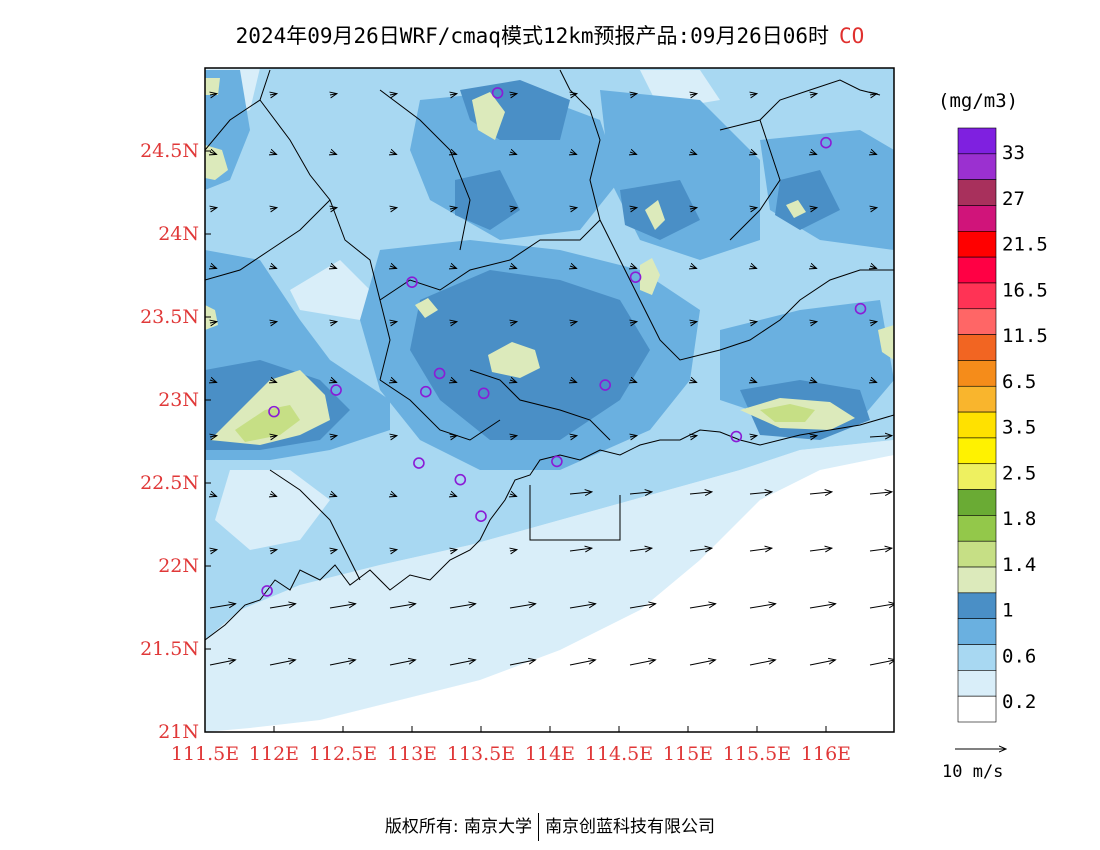 This screenshot has height=850, width=1100. Describe the element at coordinates (169, 317) in the screenshot. I see `y-tick-label: 23.5N` at that location.